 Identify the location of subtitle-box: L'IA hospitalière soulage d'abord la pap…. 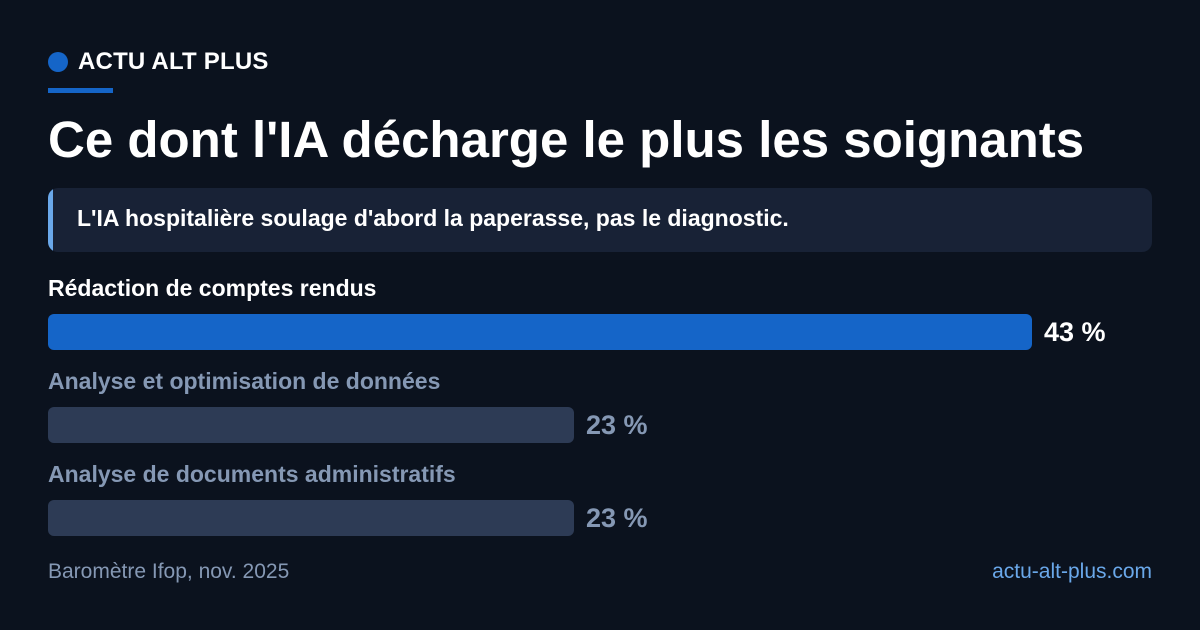
(600, 220).